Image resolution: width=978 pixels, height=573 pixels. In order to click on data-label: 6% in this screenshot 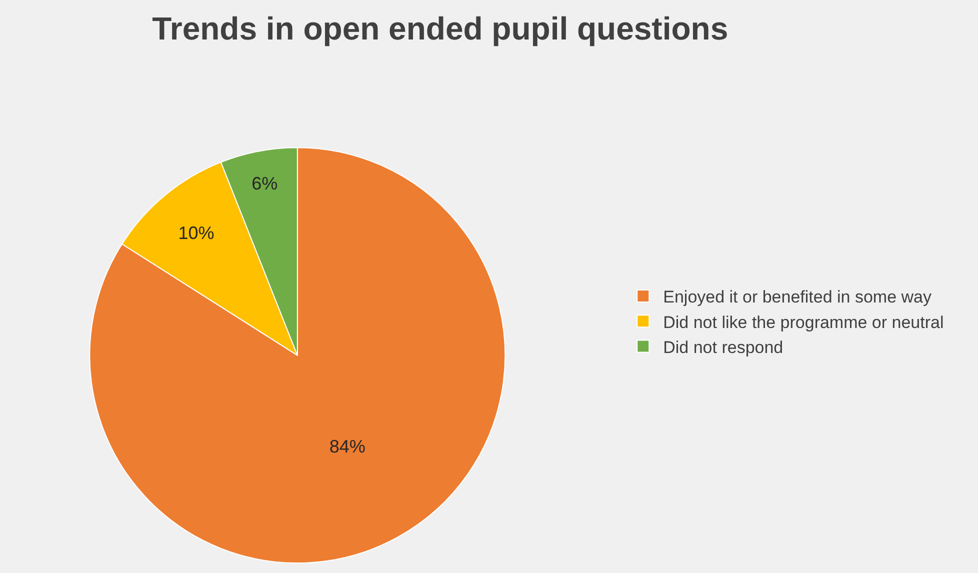, I will do `click(265, 183)`.